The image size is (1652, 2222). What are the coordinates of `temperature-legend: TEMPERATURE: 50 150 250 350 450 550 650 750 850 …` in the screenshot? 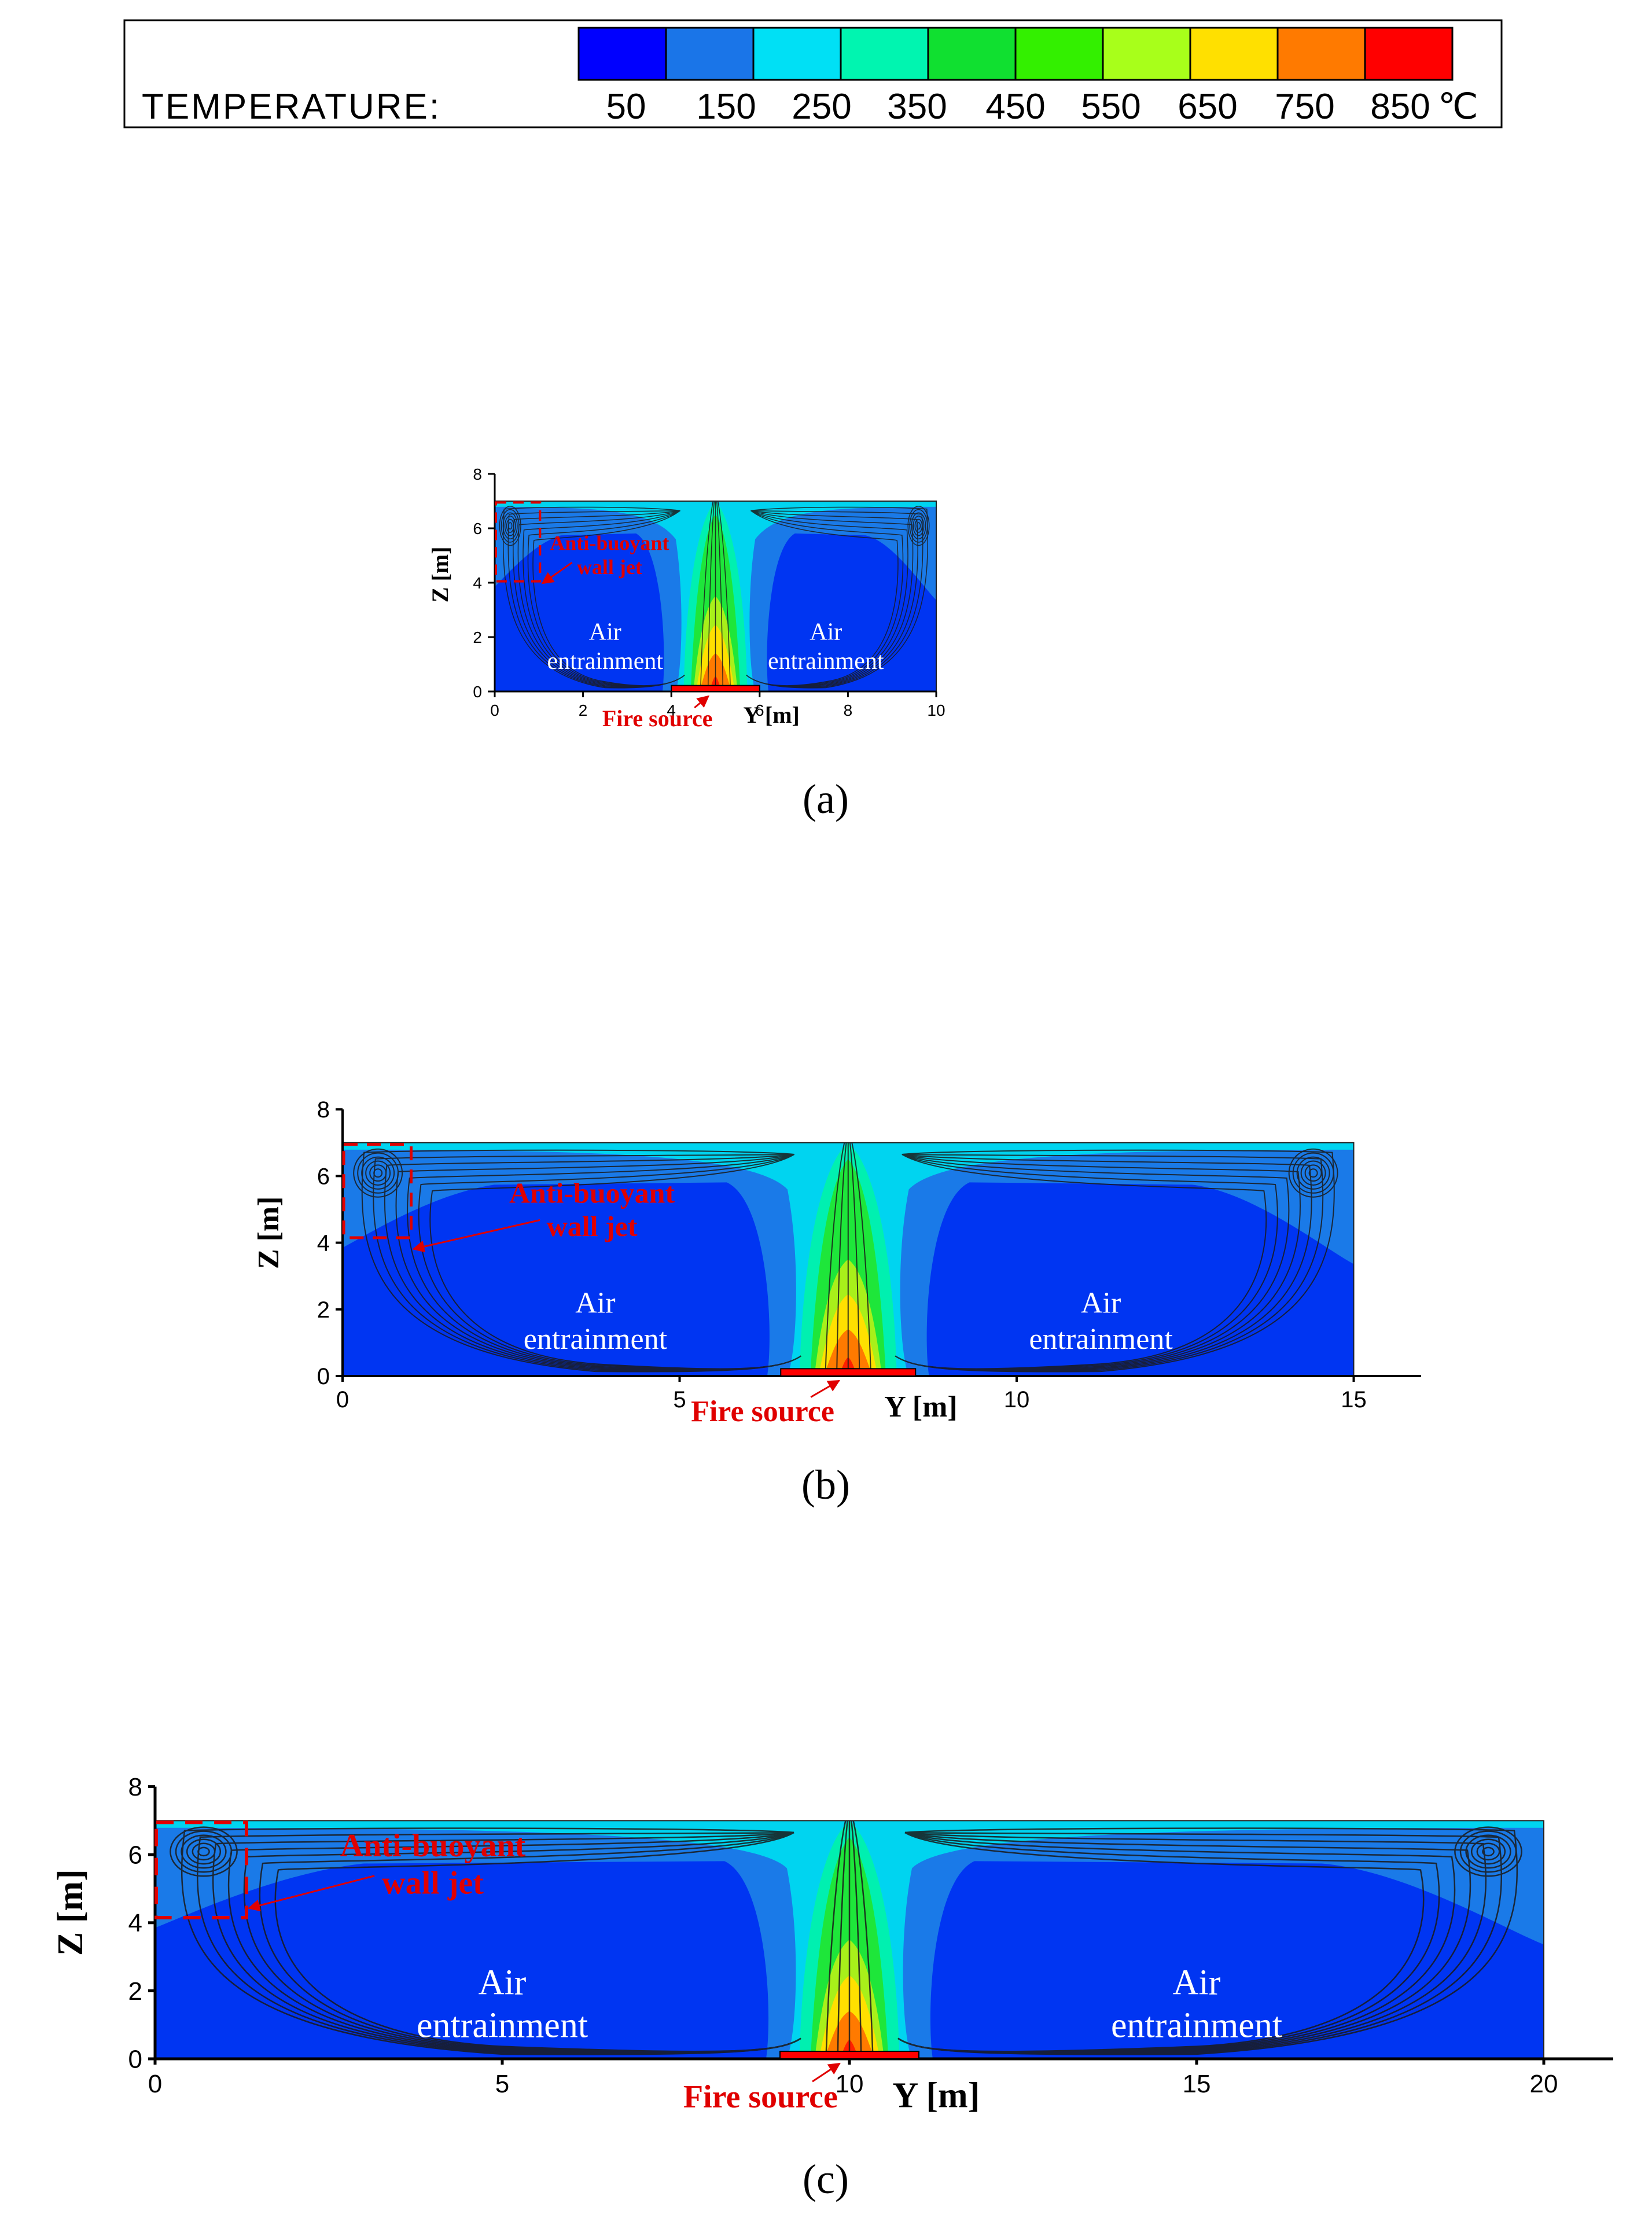 It's located at (813, 73).